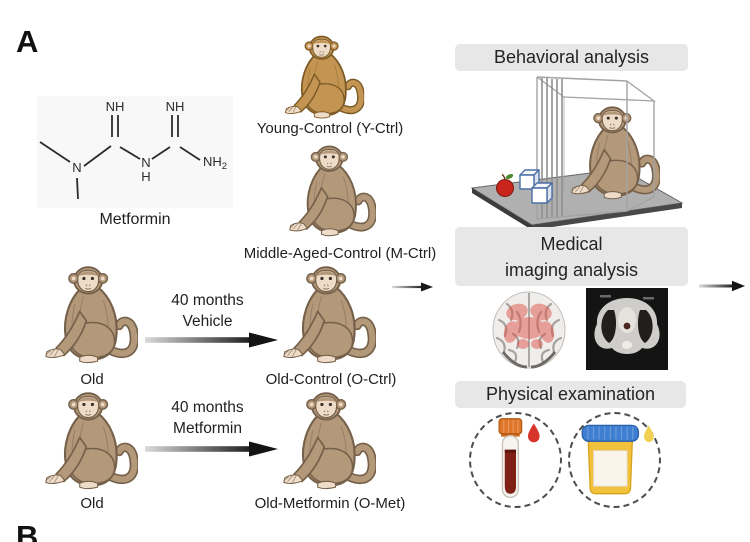 Image resolution: width=750 pixels, height=542 pixels. I want to click on atom-bridge-h: H, so click(145, 176).